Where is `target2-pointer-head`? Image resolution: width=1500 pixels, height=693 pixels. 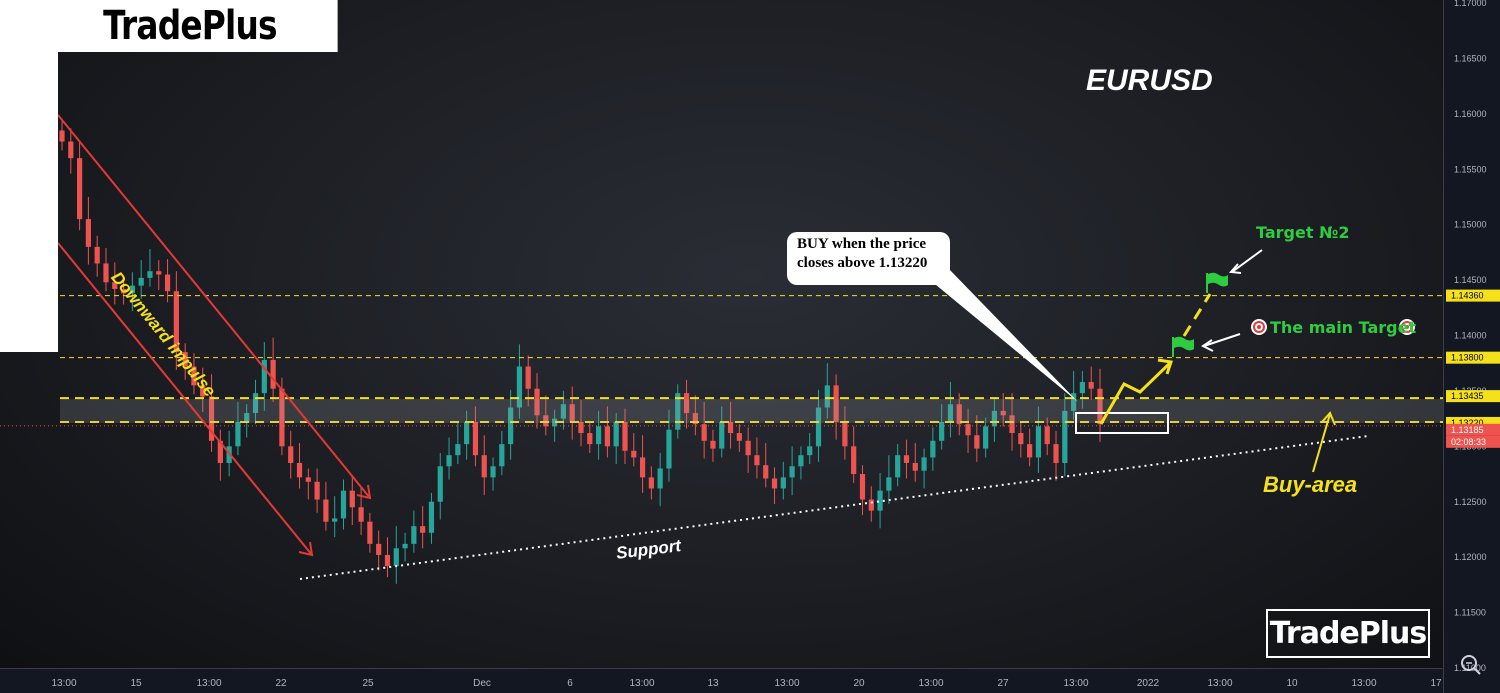 target2-pointer-head is located at coordinates (1235, 268).